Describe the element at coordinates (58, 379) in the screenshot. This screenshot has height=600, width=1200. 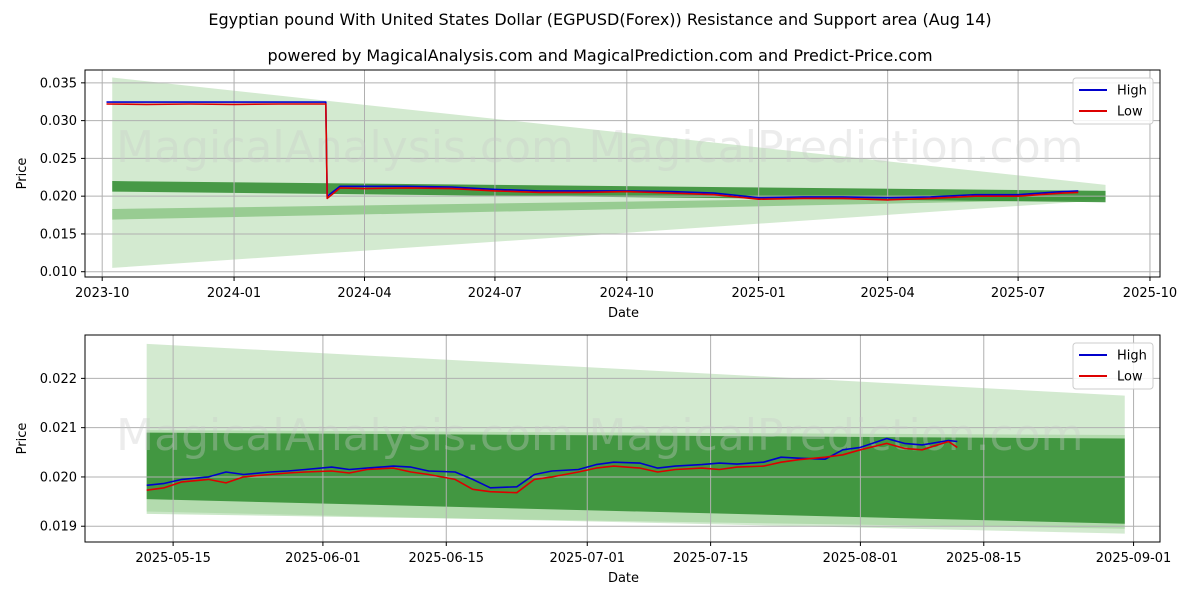
I see `y-tick-label: 0.022` at that location.